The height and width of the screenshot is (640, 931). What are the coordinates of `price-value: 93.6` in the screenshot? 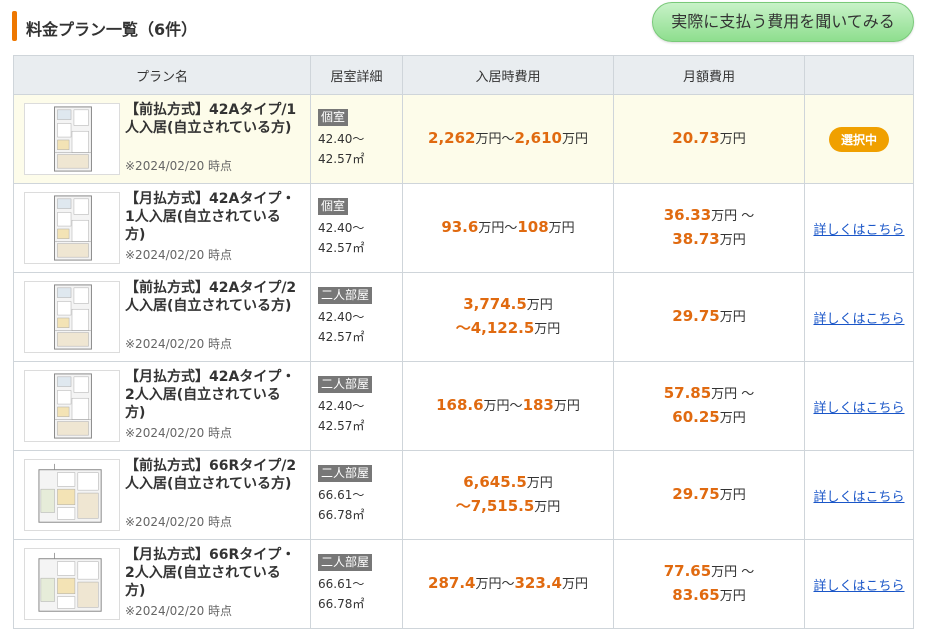 It's located at (460, 227).